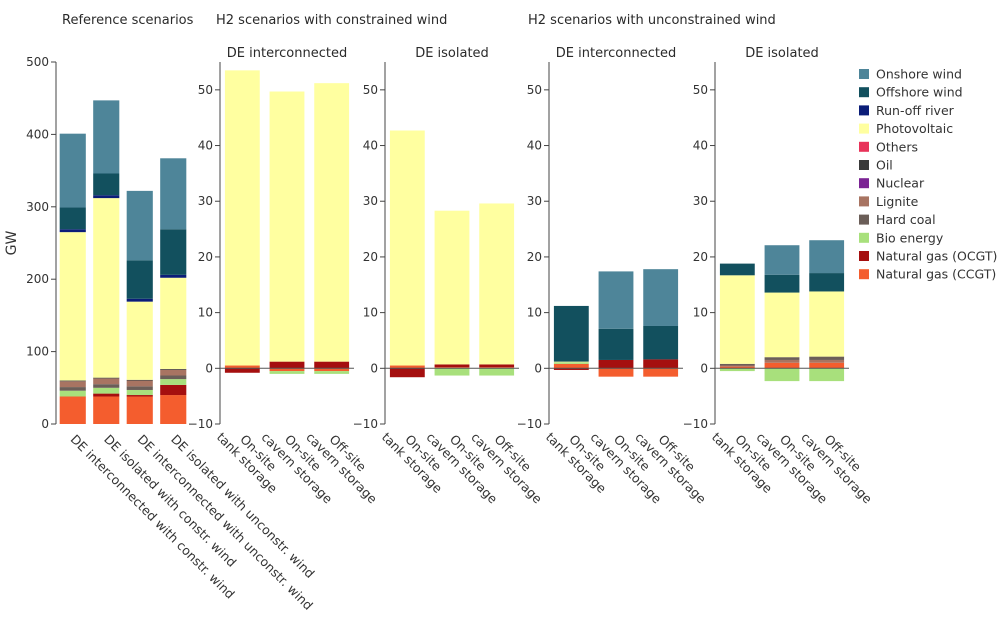 The image size is (997, 623). Describe the element at coordinates (128, 20) in the screenshot. I see `group-title-reference: Reference scenarios` at that location.